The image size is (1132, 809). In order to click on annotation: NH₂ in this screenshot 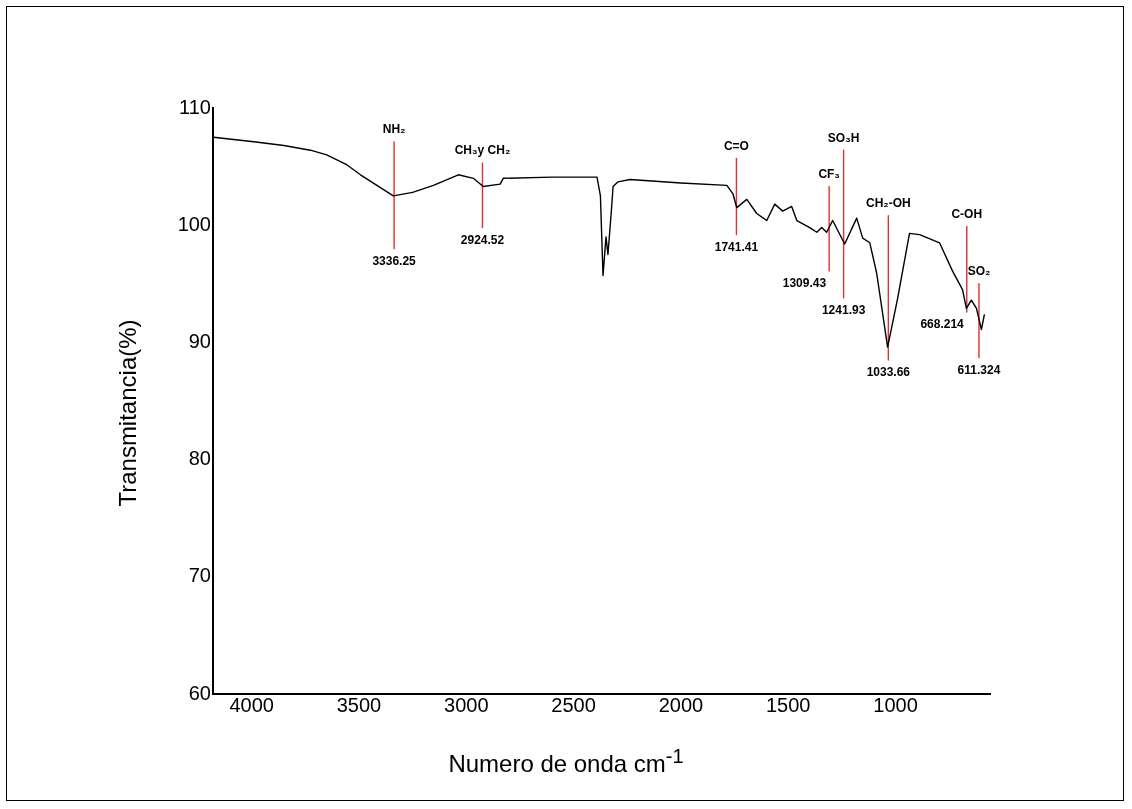, I will do `click(394, 129)`.